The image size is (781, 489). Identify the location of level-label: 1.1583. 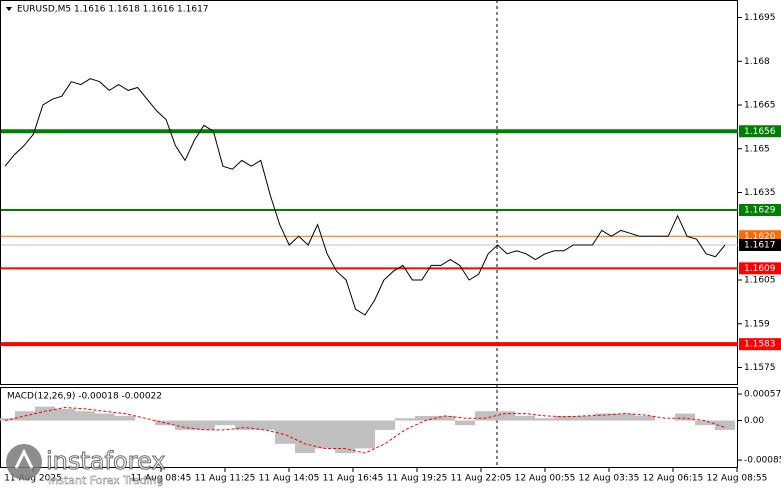
(760, 345).